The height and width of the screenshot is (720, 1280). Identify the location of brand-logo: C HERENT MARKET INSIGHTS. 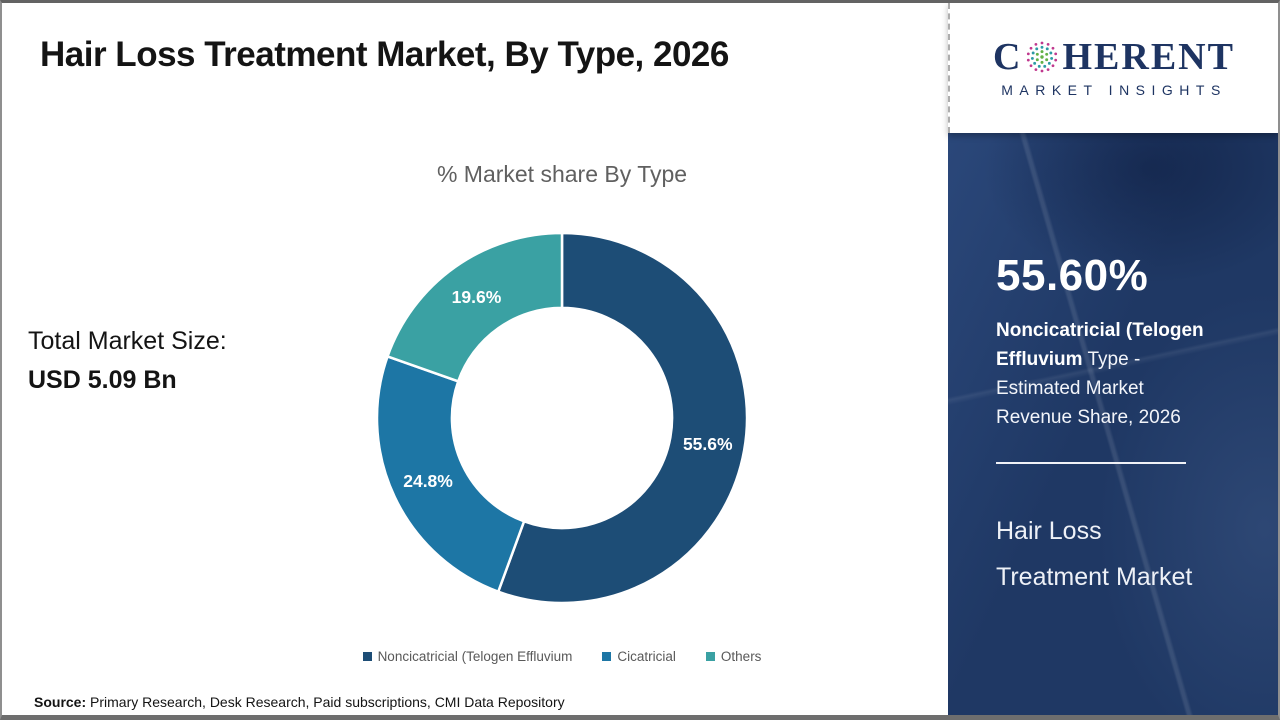
(1113, 68).